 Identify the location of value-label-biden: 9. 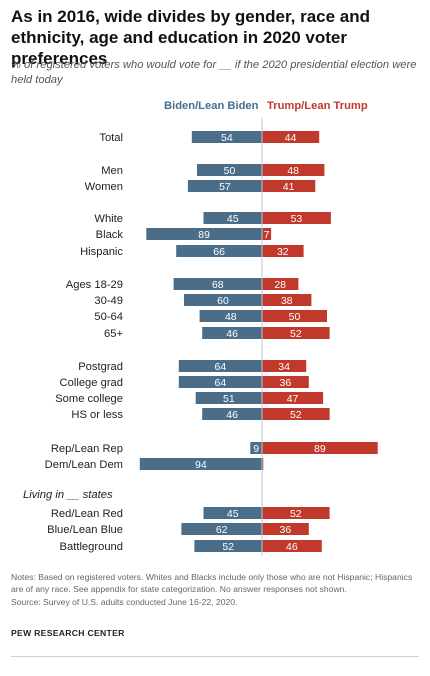
(256, 449).